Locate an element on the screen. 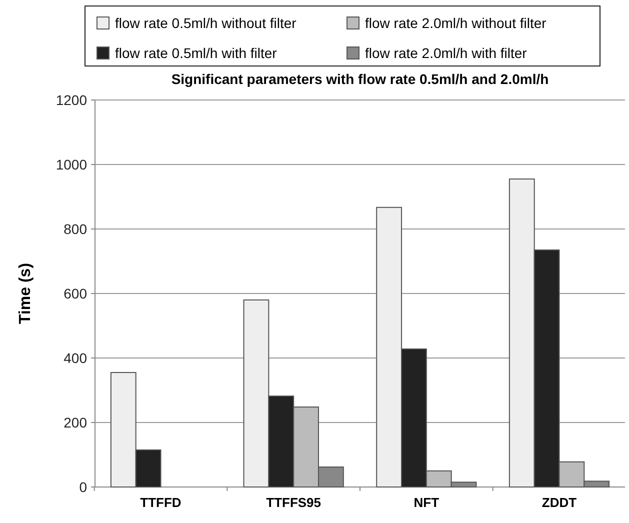 This screenshot has height=523, width=629. chart-title: Significant parameters with flow rate 0.5ml/h and 2.0ml/h is located at coordinates (360, 79).